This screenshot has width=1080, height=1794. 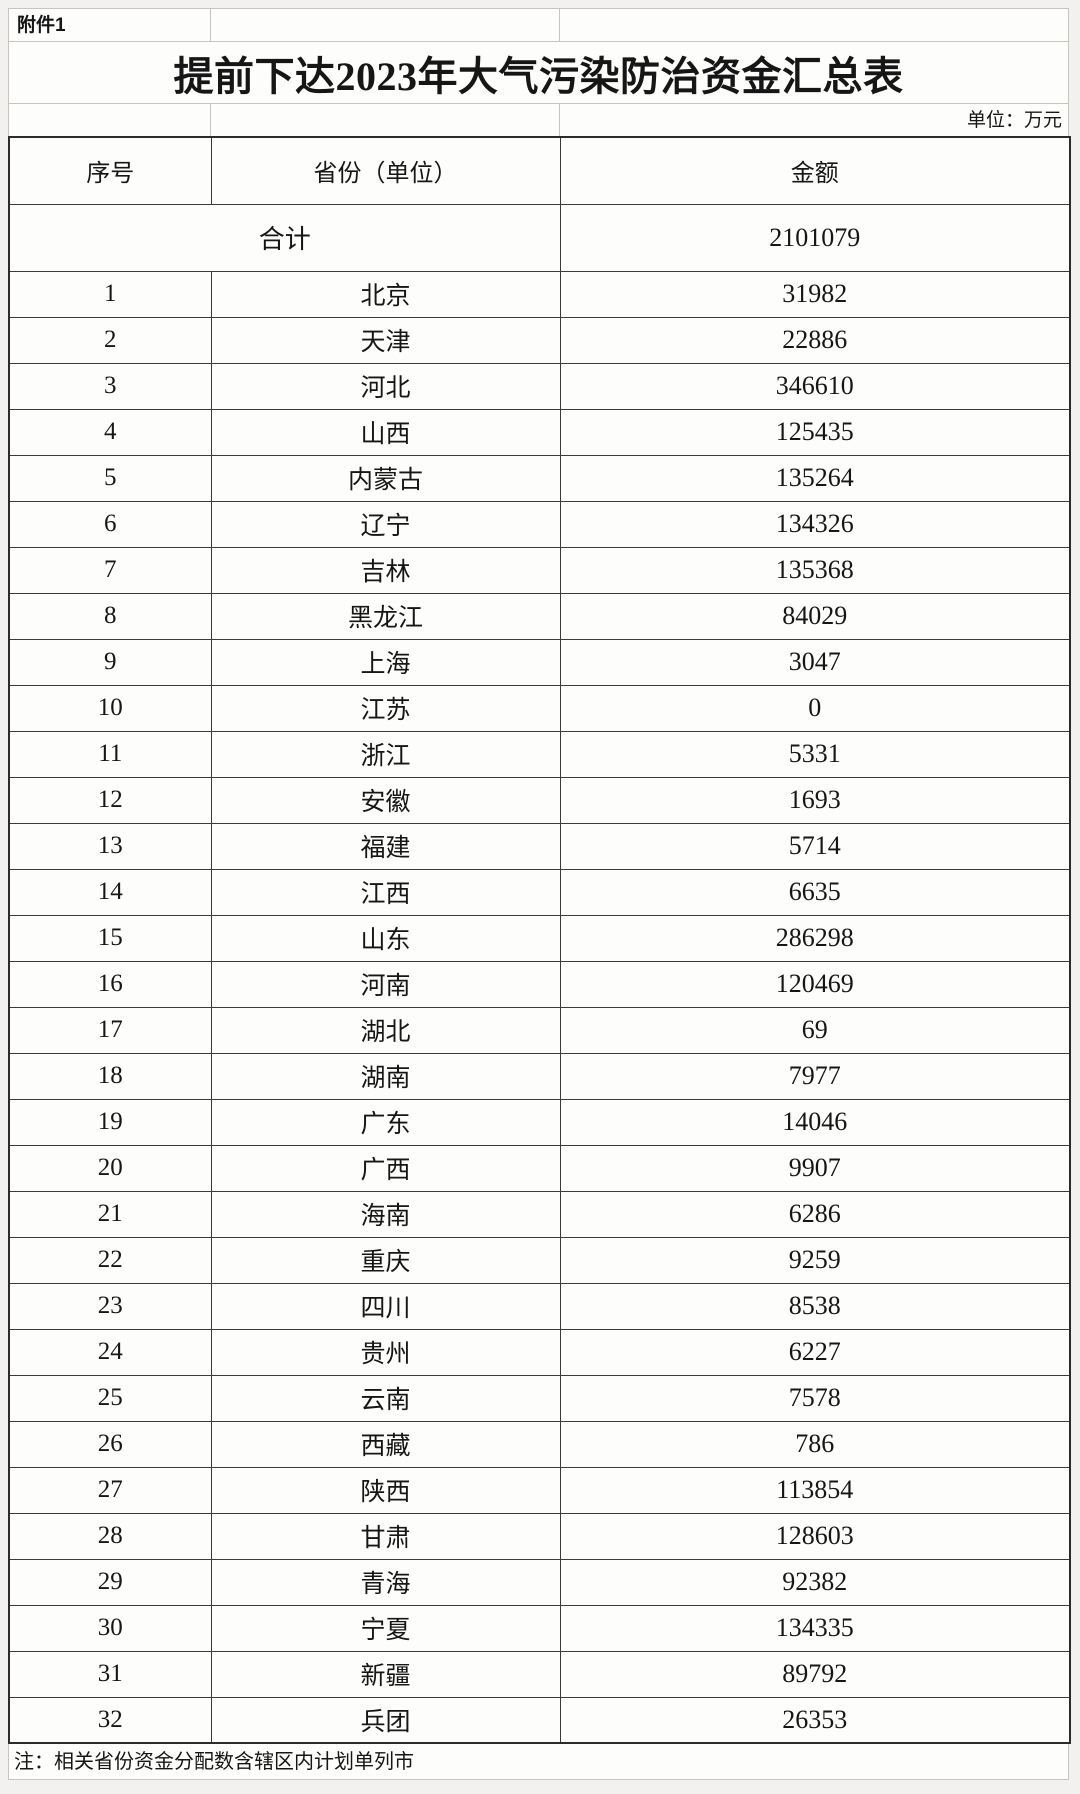 What do you see at coordinates (815, 754) in the screenshot?
I see `amount-cell: 5331` at bounding box center [815, 754].